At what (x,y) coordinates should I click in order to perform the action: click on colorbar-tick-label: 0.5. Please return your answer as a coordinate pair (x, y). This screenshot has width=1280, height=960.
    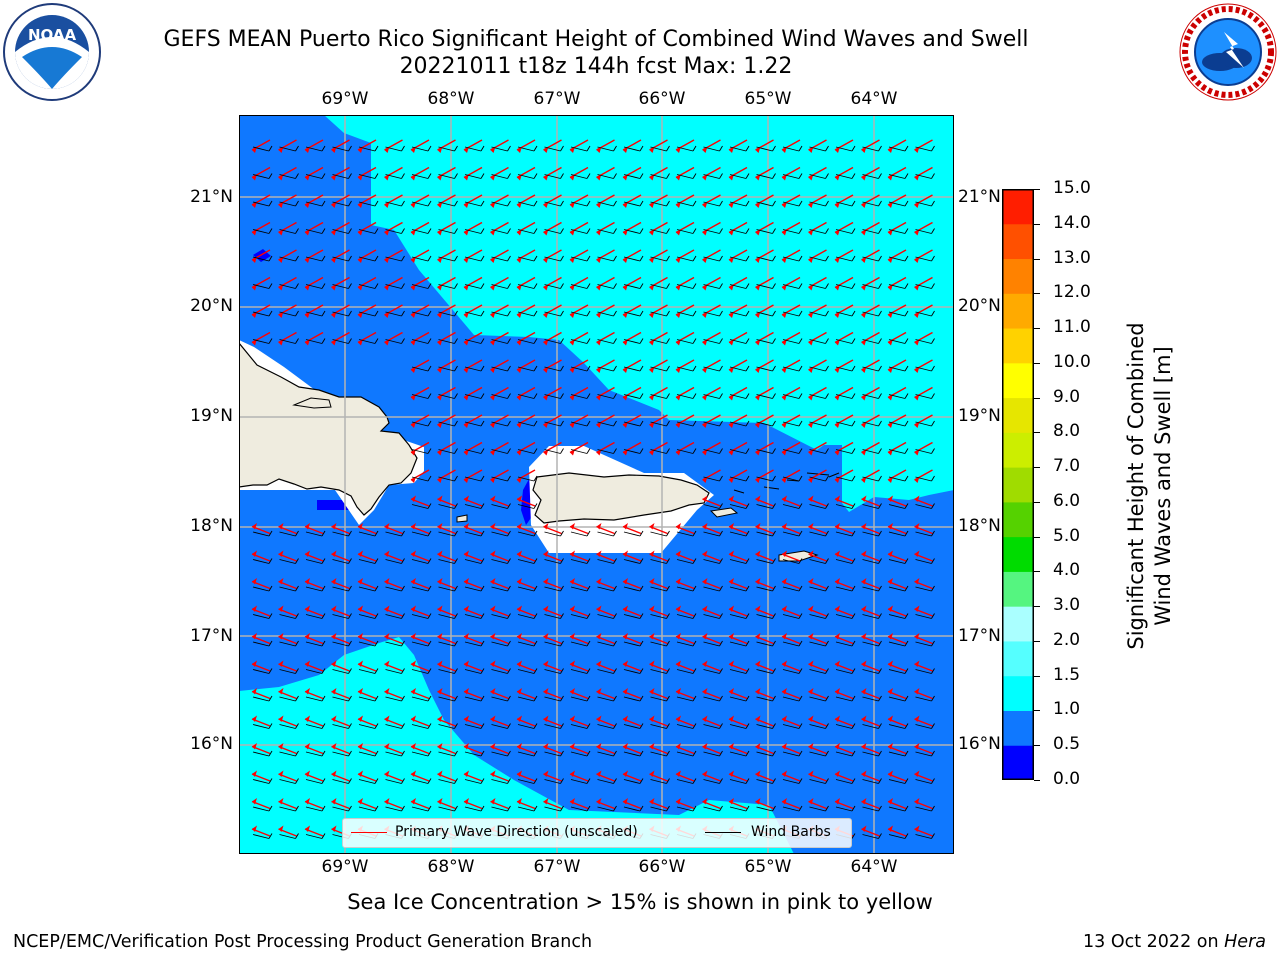
    Looking at the image, I should click on (1067, 744).